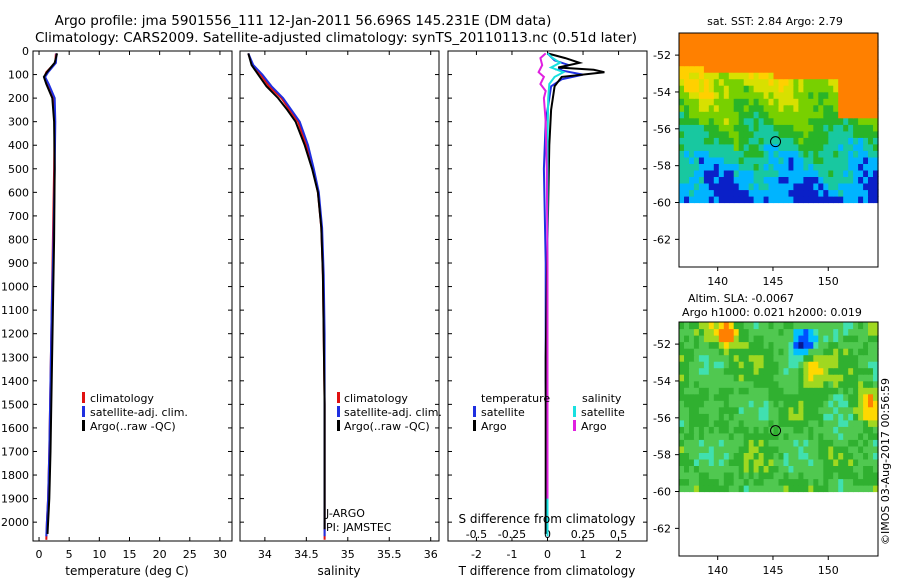  Describe the element at coordinates (50, 296) in the screenshot. I see `temperature-series` at that location.